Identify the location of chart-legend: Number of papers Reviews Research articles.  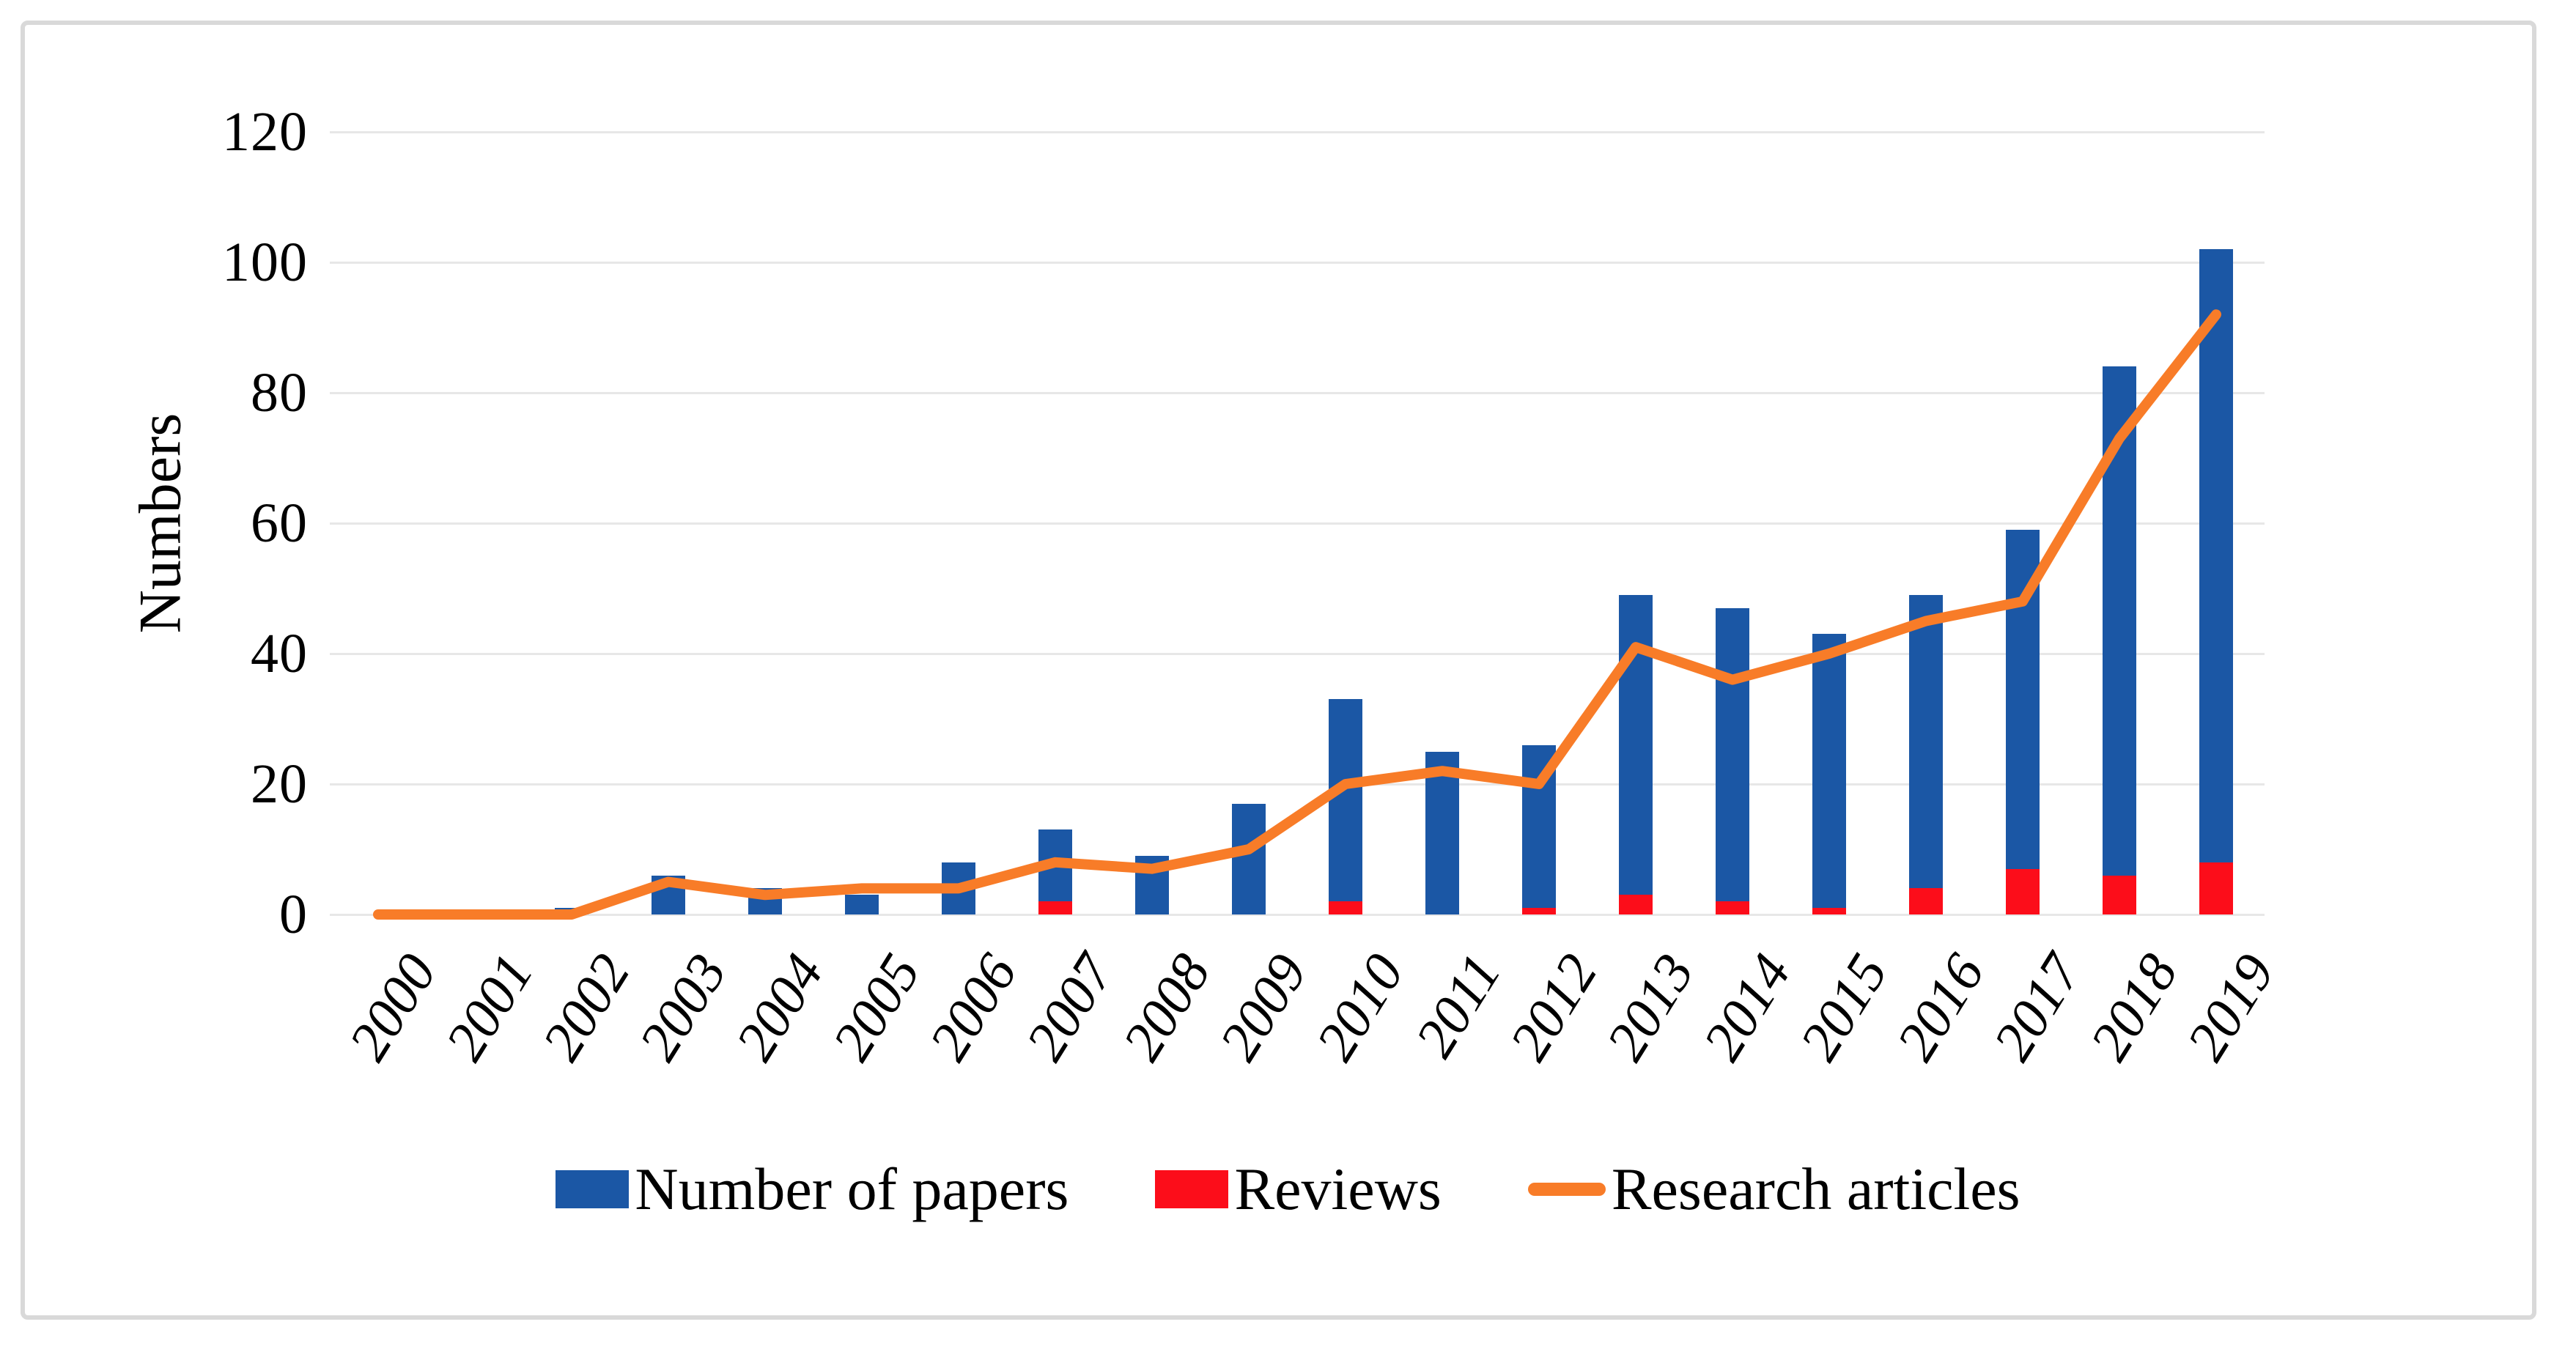
(1288, 1189).